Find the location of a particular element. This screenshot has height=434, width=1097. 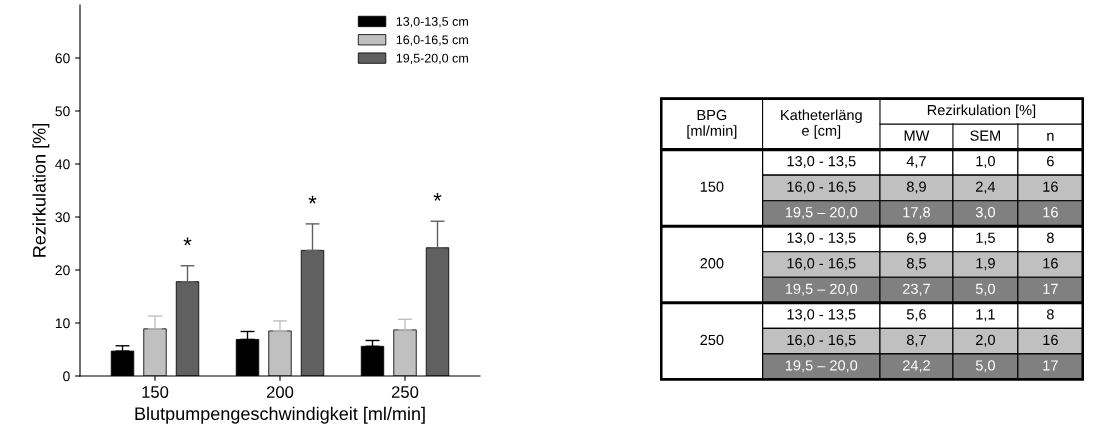

y-tick-label: 10 is located at coordinates (62, 323).